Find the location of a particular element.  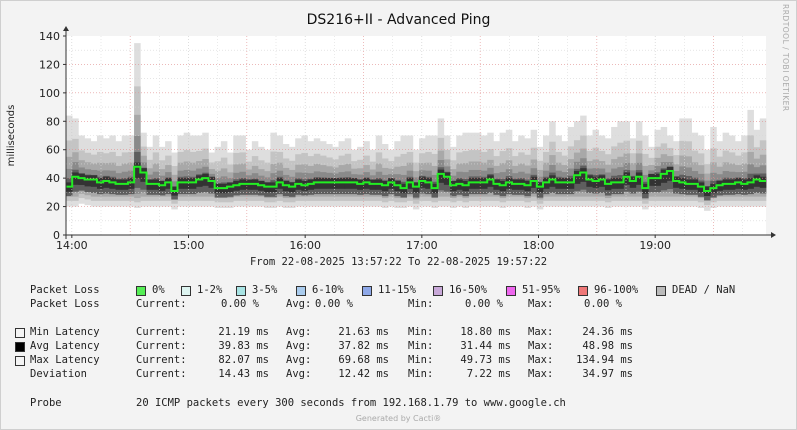

stat-current-label-3: Current: is located at coordinates (161, 374).